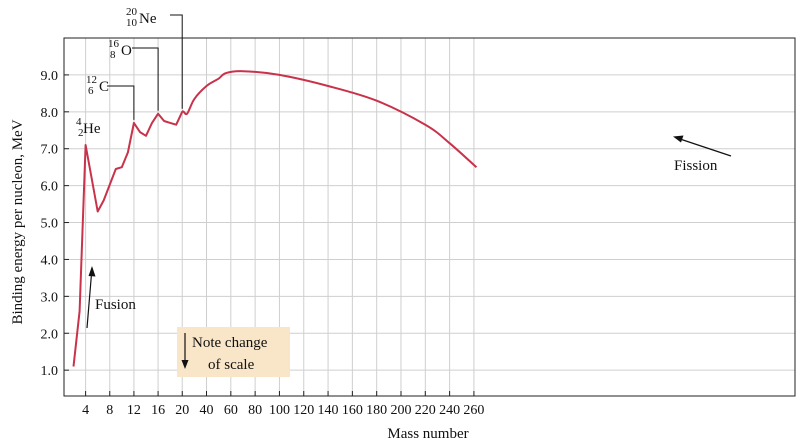 Image resolution: width=800 pixels, height=446 pixels. What do you see at coordinates (185, 364) in the screenshot?
I see `scale-note-arrow-head` at bounding box center [185, 364].